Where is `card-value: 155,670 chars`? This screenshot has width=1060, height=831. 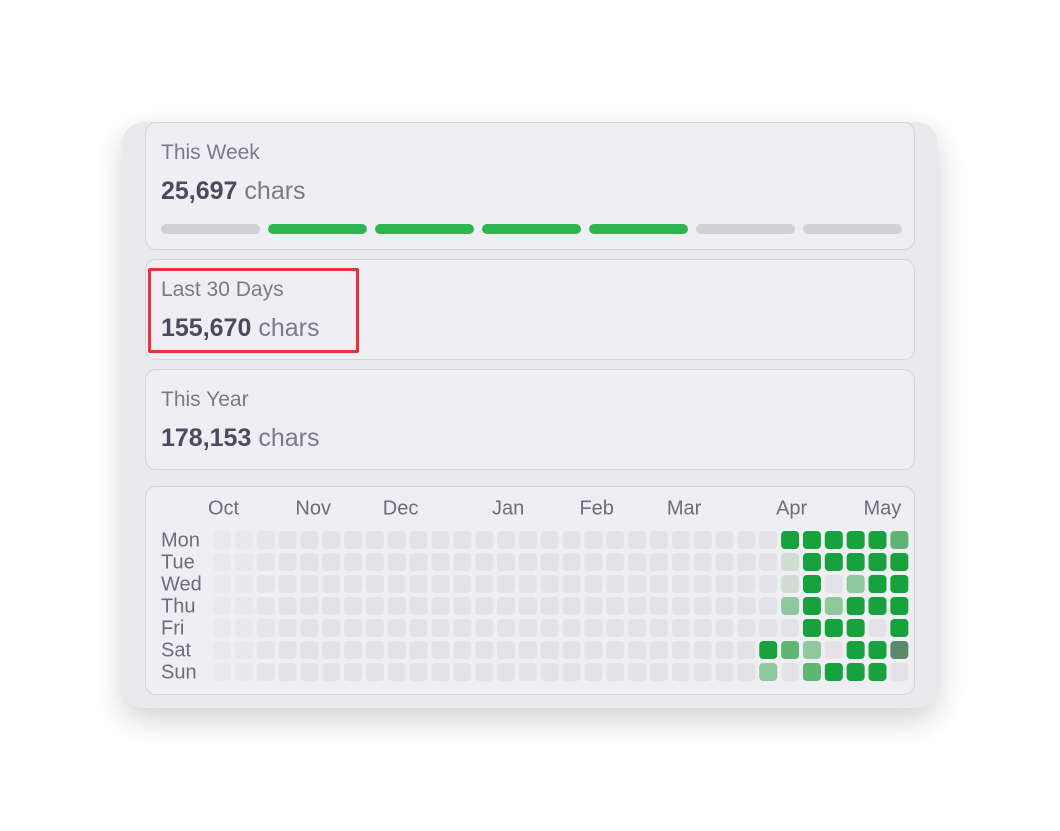
card-value: 155,670 chars is located at coordinates (240, 328).